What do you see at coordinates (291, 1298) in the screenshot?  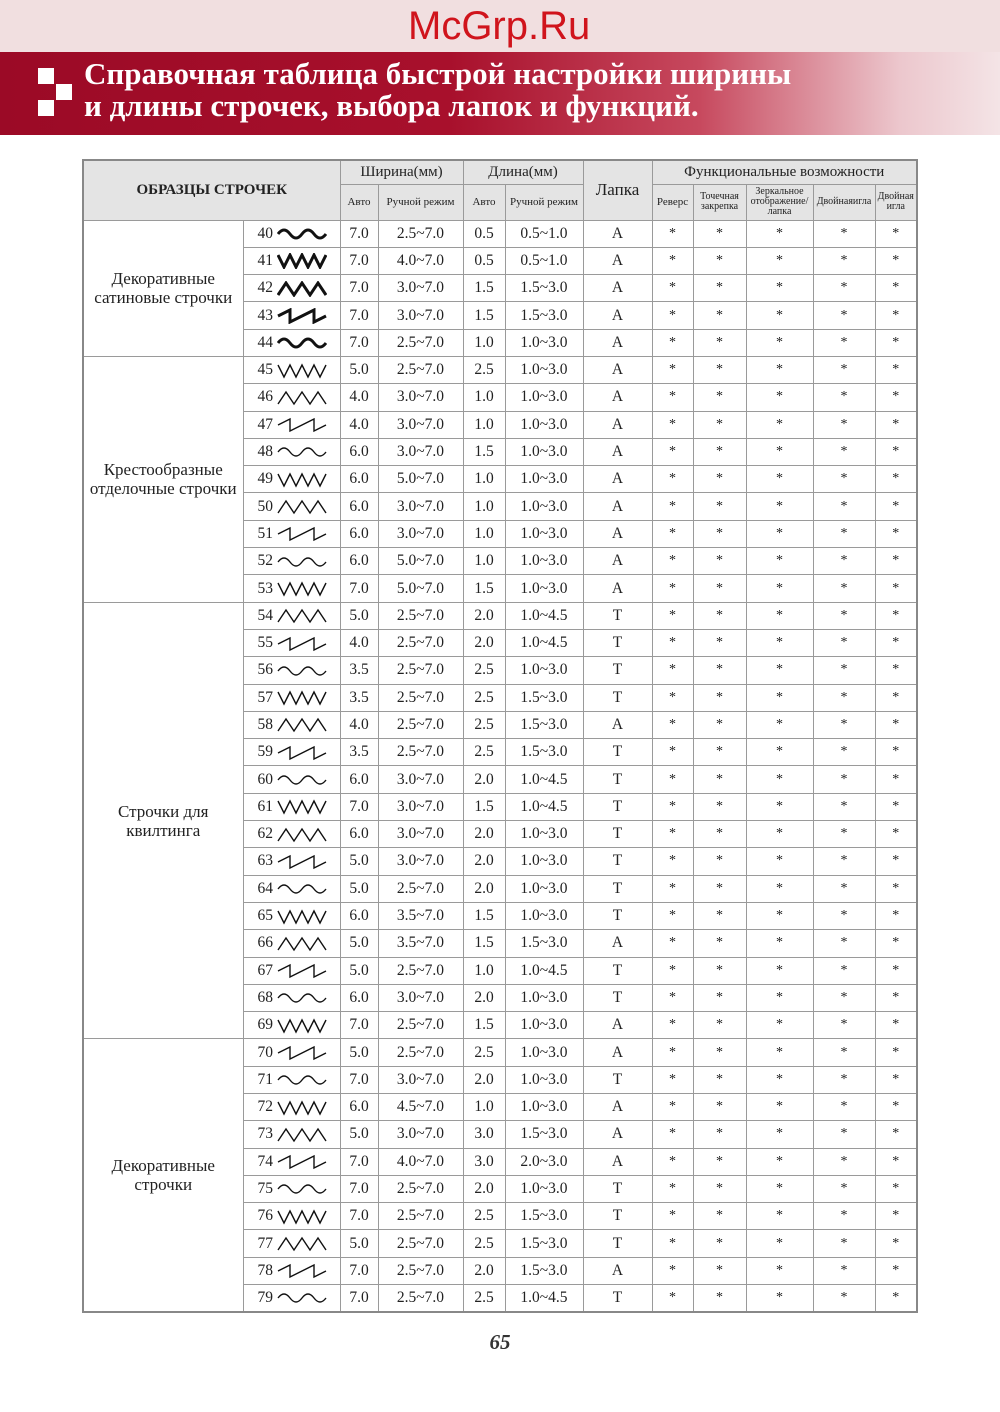 I see `stitch-number-cell: 79` at bounding box center [291, 1298].